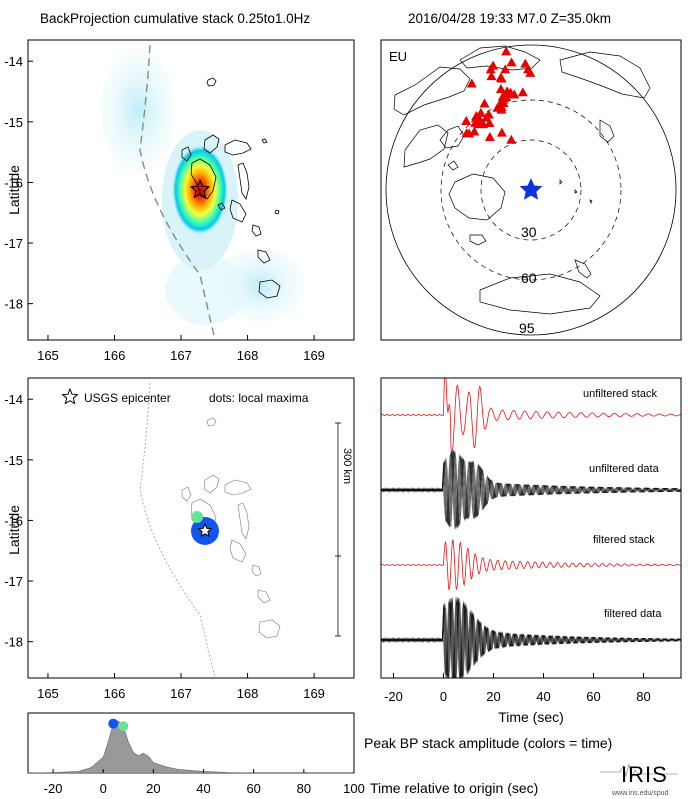  I want to click on axis-ticks: -20 0 20 40 60 80 100, so click(204, 782).